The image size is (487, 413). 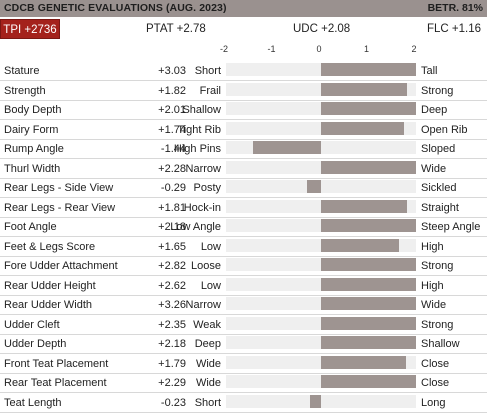 I want to click on trait-value: +2.01, so click(x=172, y=110).